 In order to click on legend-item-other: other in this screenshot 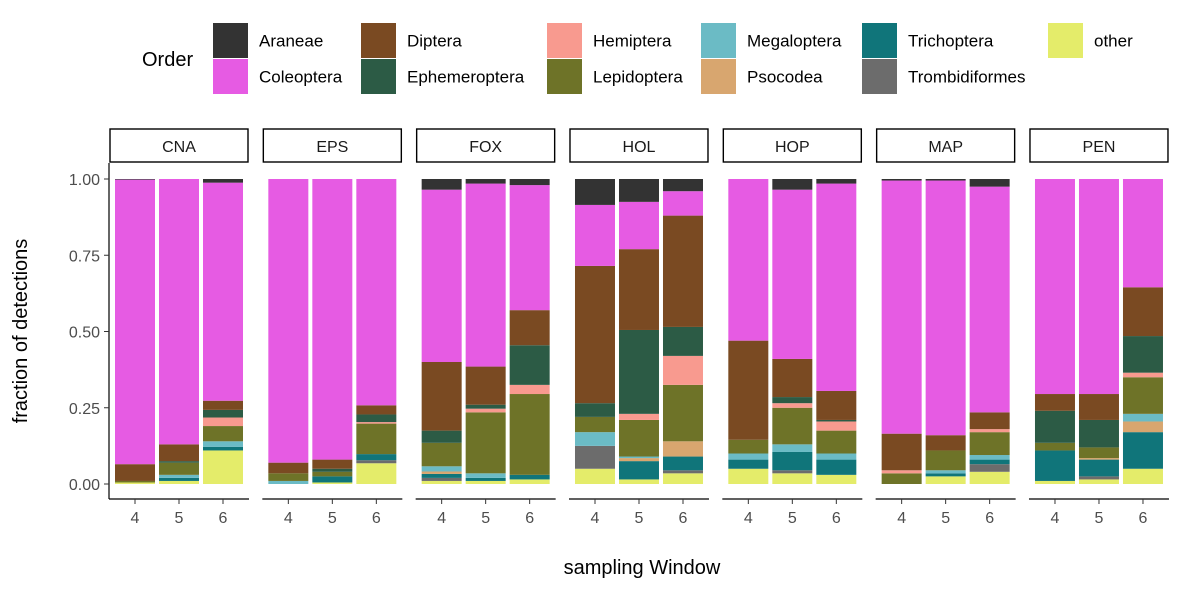, I will do `click(1090, 40)`.